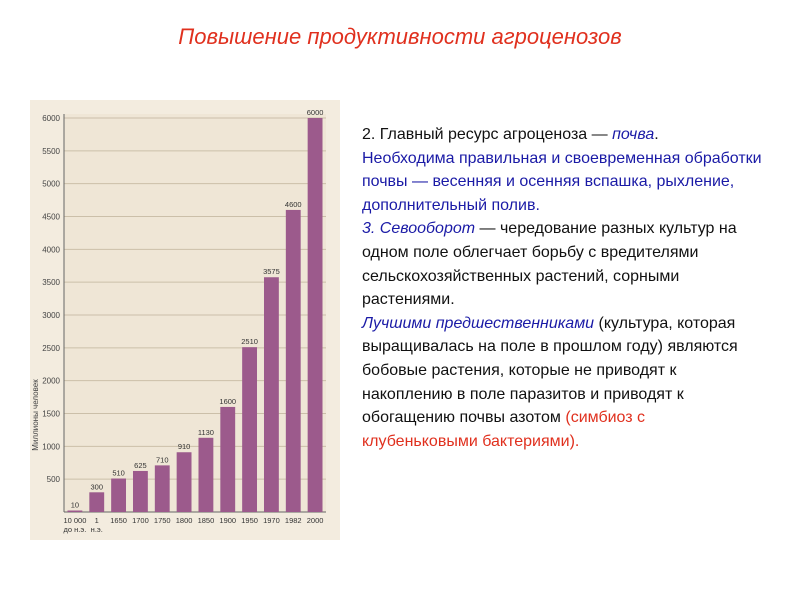 This screenshot has height=600, width=800. I want to click on bar-value-label: 6000, so click(315, 112).